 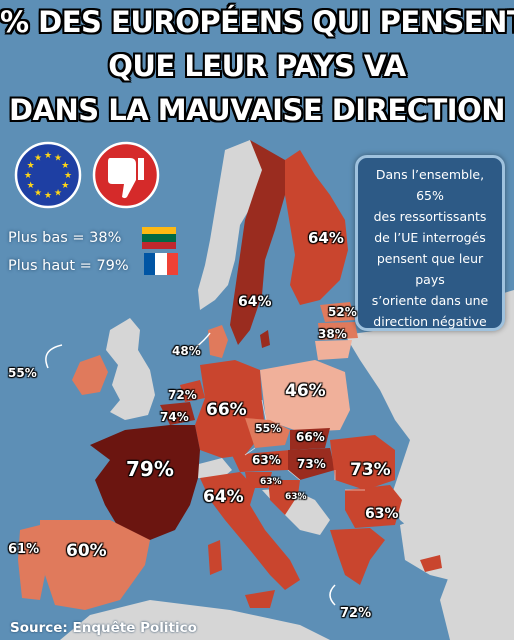 What do you see at coordinates (382, 514) in the screenshot?
I see `label-bulgaria: 63%` at bounding box center [382, 514].